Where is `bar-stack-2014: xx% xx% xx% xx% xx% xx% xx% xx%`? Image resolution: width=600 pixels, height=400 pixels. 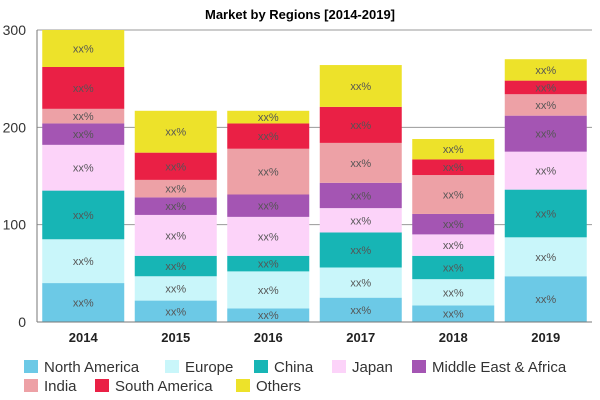 bar-stack-2014: xx% xx% xx% xx% xx% xx% xx% xx% is located at coordinates (83, 176).